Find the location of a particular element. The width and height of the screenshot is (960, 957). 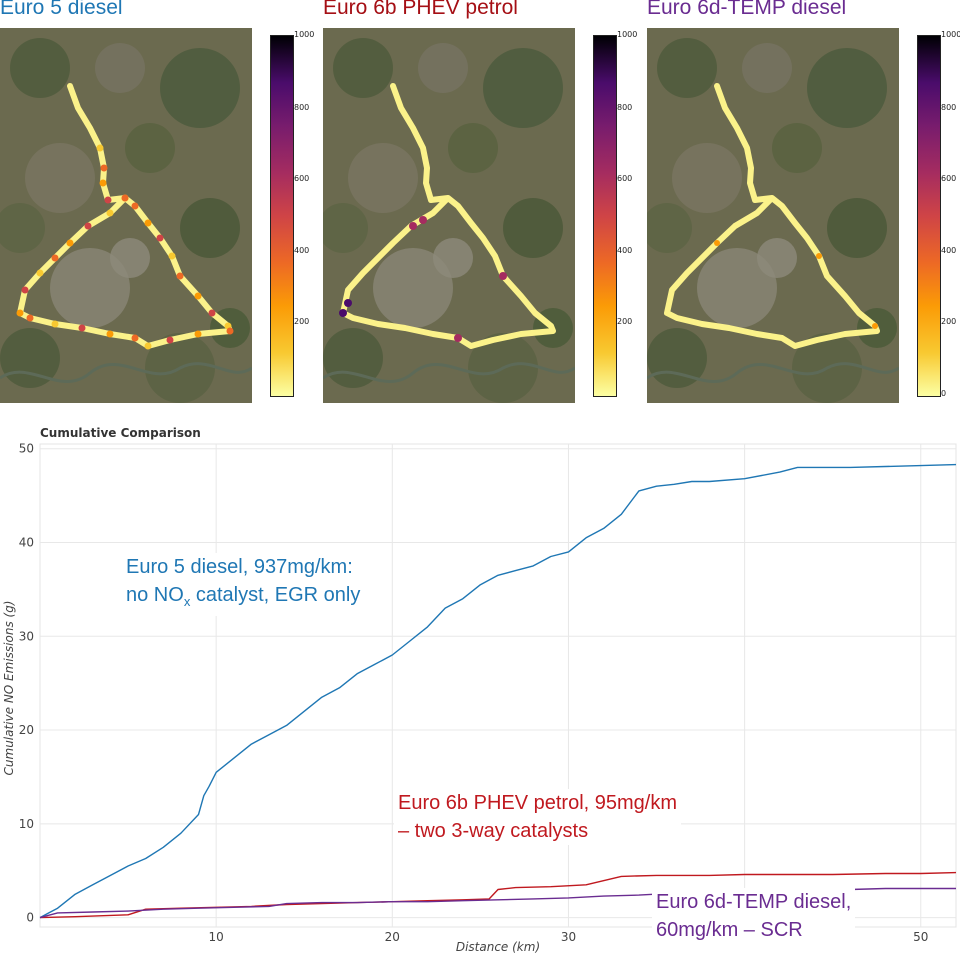

annotation-line: Euro 6b PHEV petrol, 95mg/km is located at coordinates (538, 803).